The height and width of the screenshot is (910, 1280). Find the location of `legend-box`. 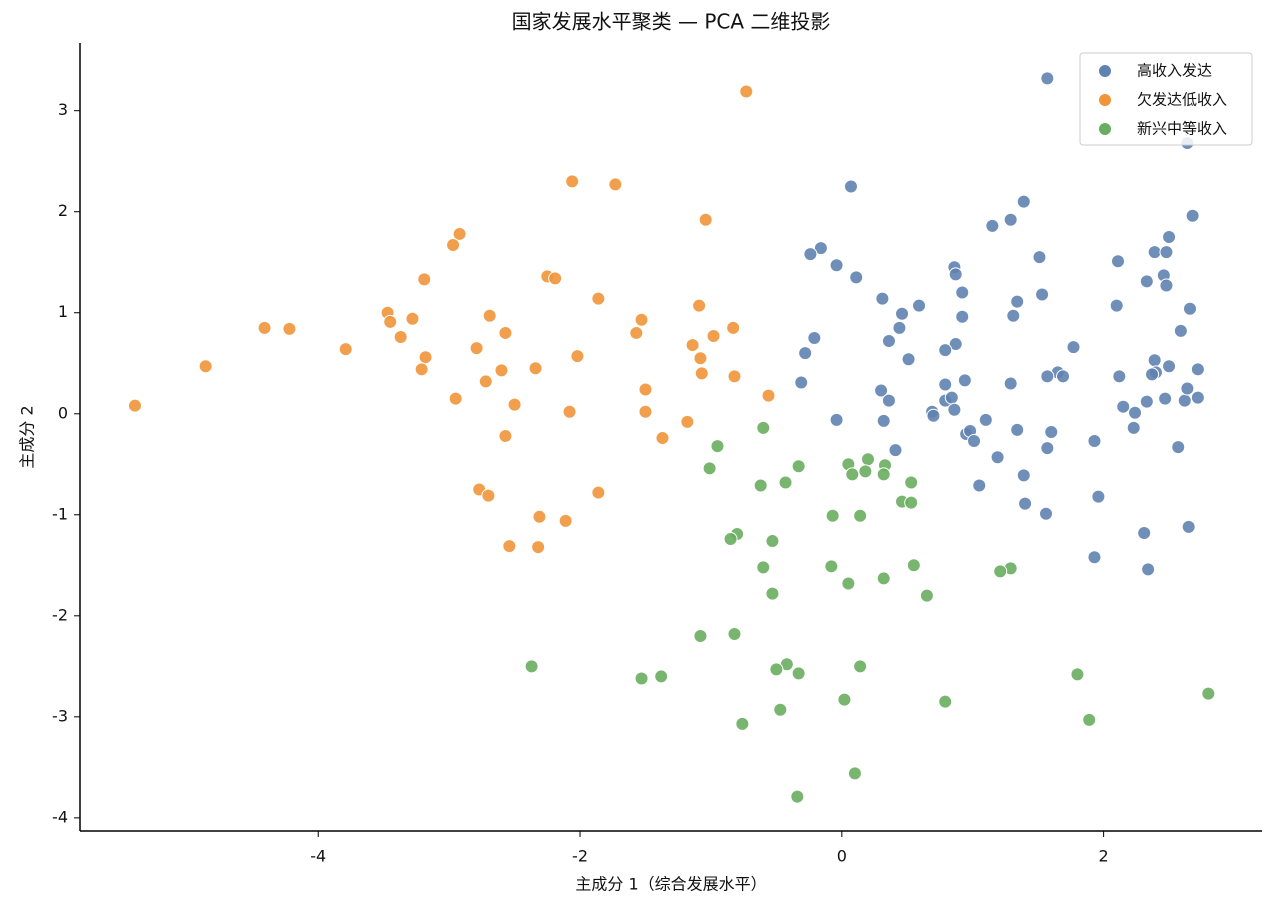

legend-box is located at coordinates (1166, 99).